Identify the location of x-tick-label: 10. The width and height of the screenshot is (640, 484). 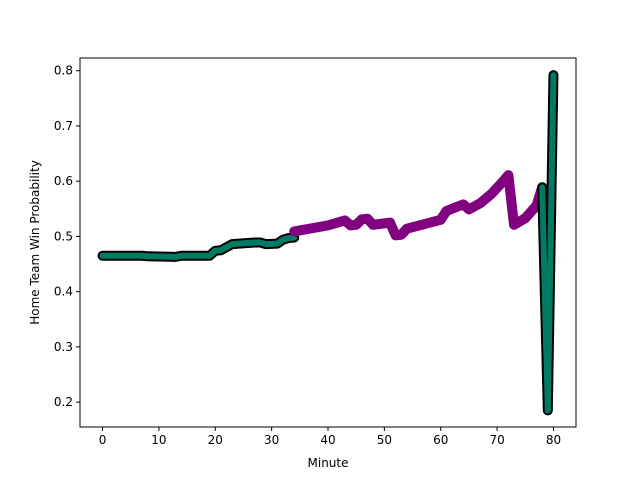
(158, 440).